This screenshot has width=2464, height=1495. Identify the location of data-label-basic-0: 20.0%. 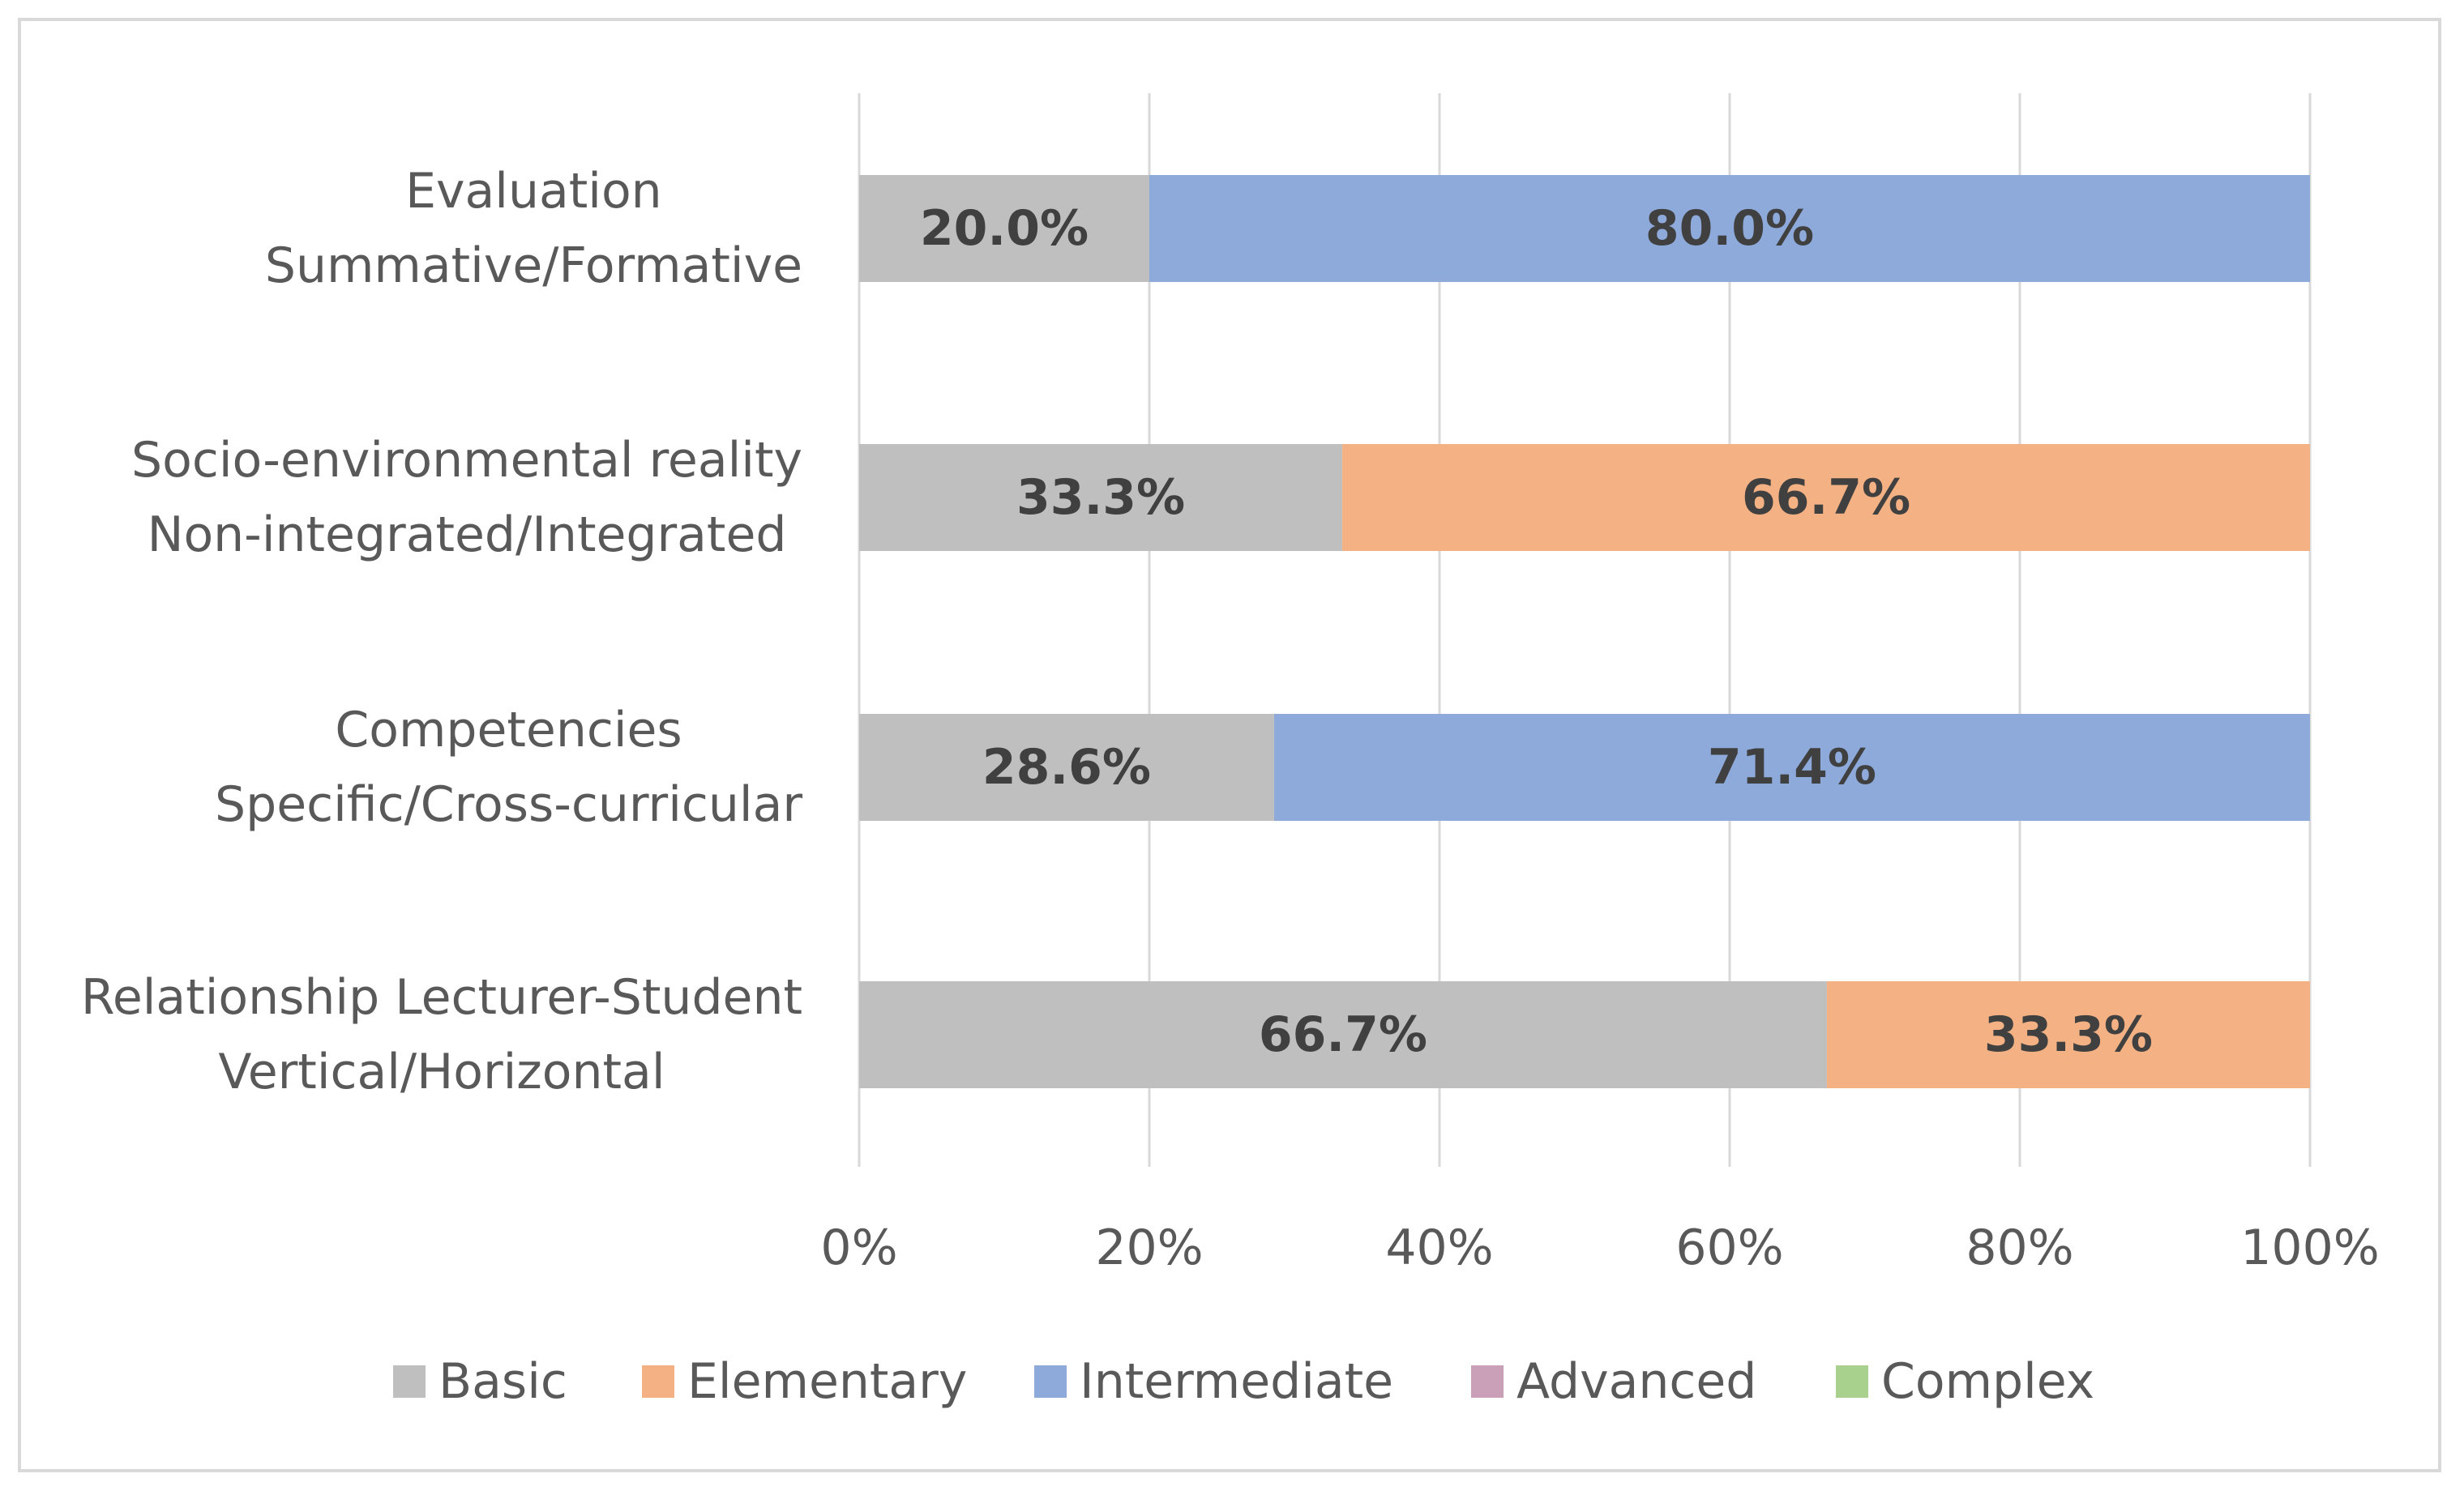
(1005, 228).